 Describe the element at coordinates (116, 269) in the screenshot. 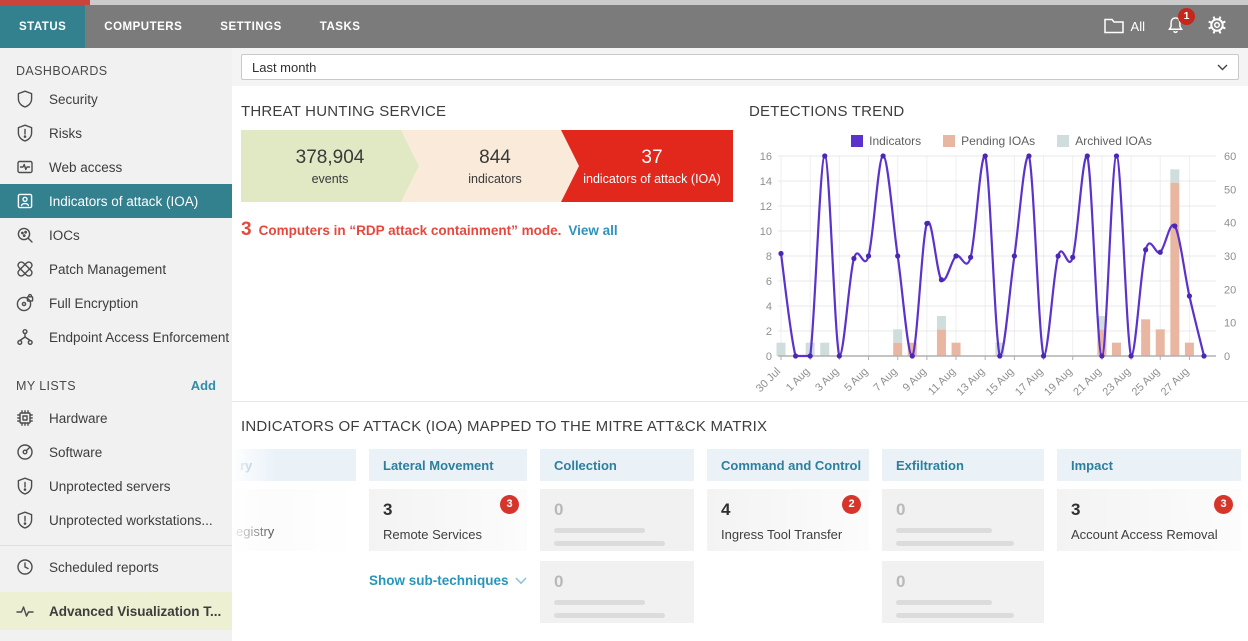

I see `sidebar-item-patch-management: Patch Management` at that location.